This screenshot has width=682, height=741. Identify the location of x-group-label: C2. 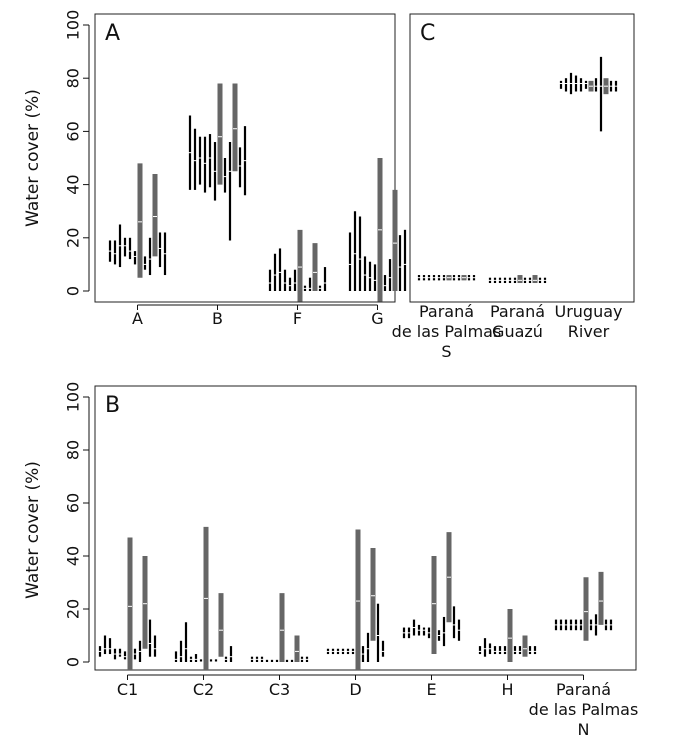
(203, 689).